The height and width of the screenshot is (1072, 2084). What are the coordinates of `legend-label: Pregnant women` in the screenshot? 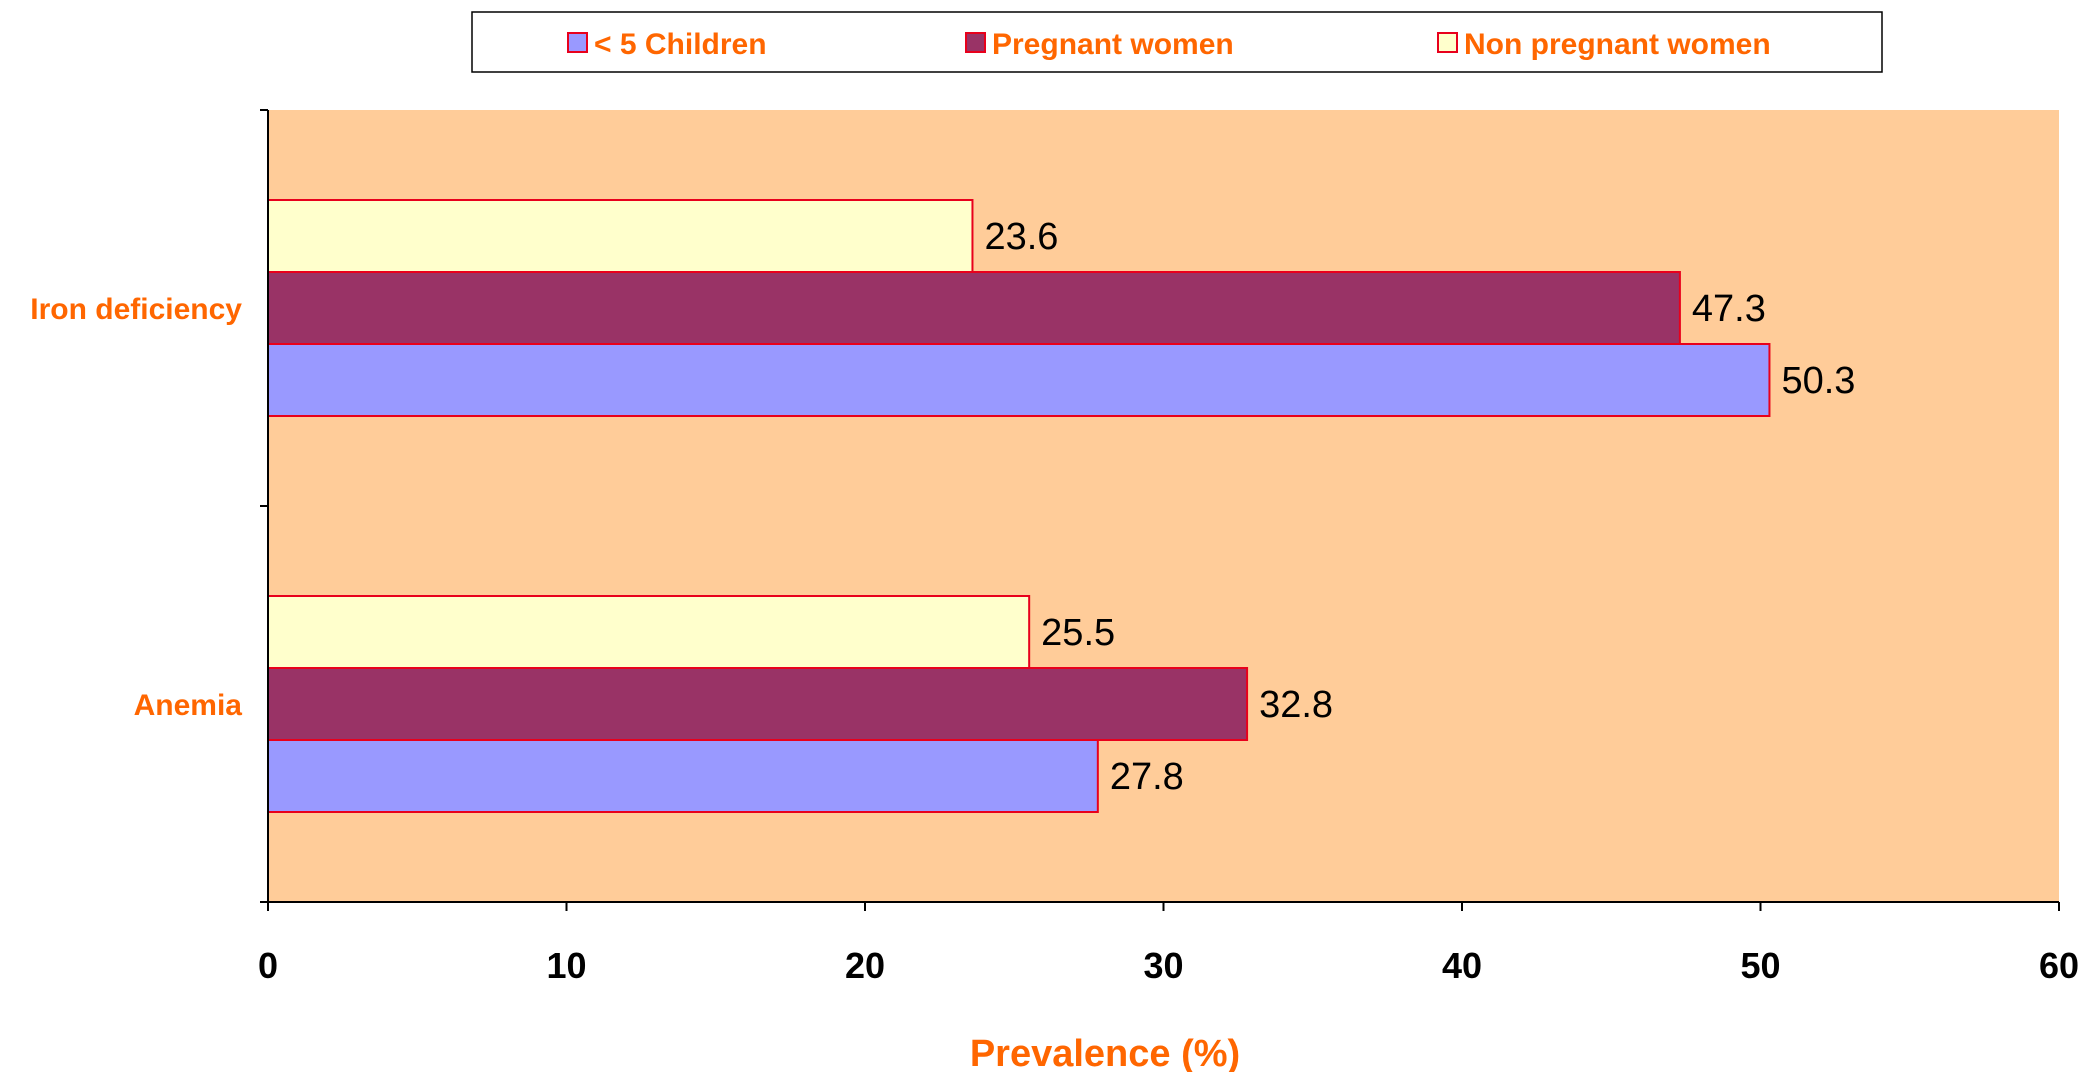 It's located at (1113, 44).